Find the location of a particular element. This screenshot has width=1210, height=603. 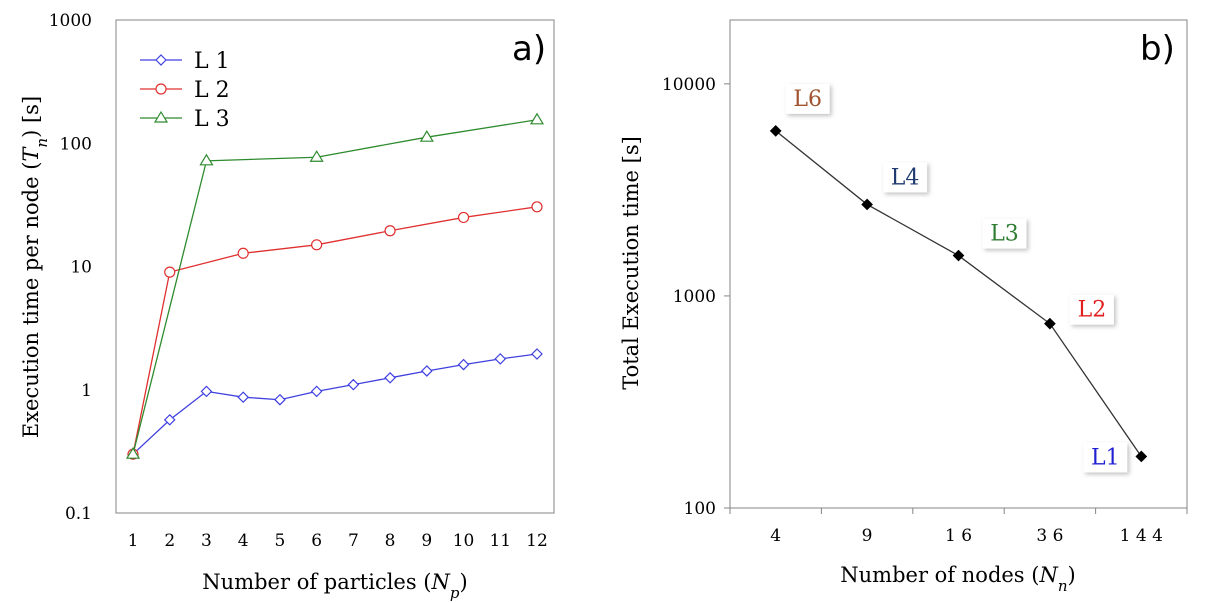

x-tick-label: 7 is located at coordinates (353, 541).